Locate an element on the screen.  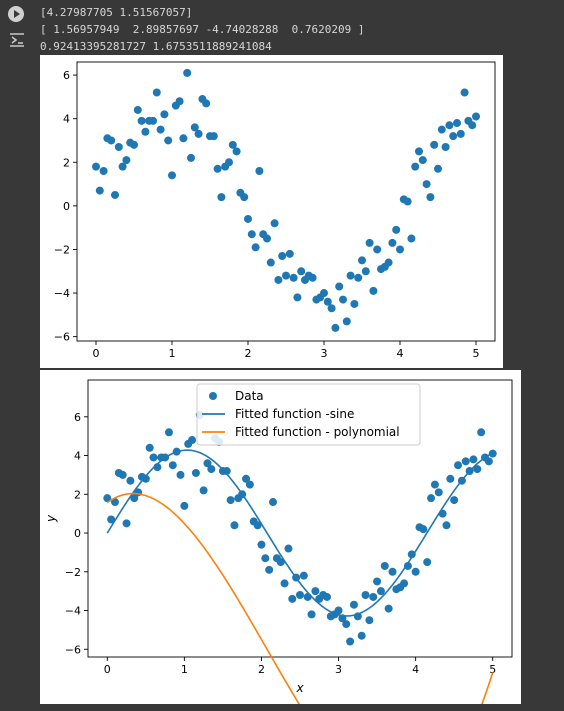
y-axis-label: y is located at coordinates (51, 518).